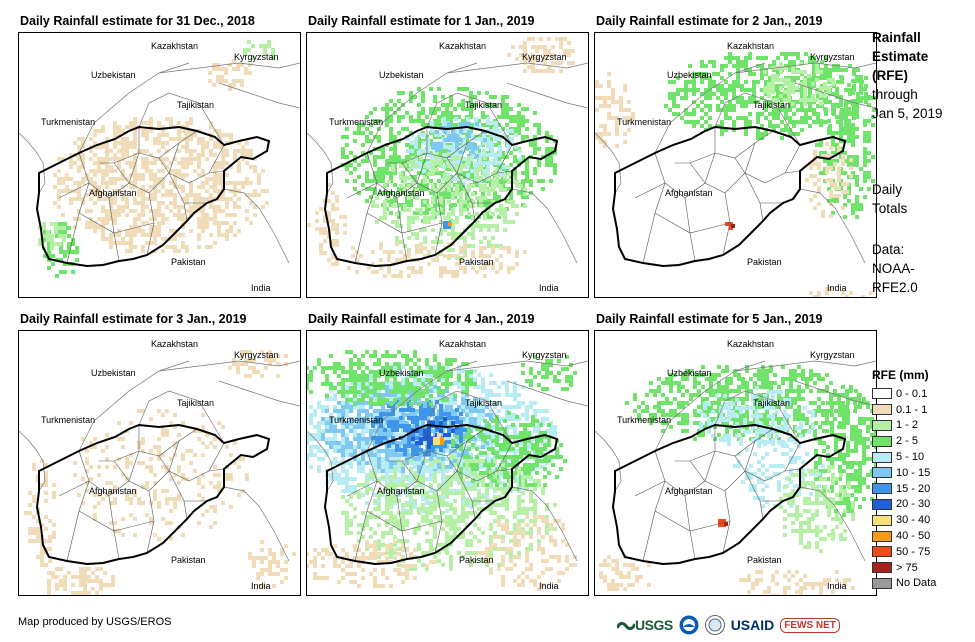 Image resolution: width=975 pixels, height=642 pixels. What do you see at coordinates (889, 199) in the screenshot?
I see `totals-note: Daily Totals` at bounding box center [889, 199].